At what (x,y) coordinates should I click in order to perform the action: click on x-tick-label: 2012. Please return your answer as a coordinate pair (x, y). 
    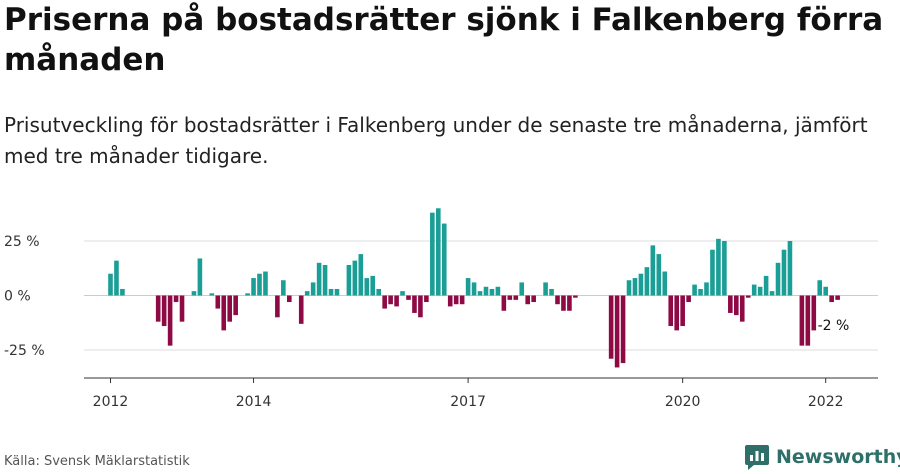
    Looking at the image, I should click on (111, 402).